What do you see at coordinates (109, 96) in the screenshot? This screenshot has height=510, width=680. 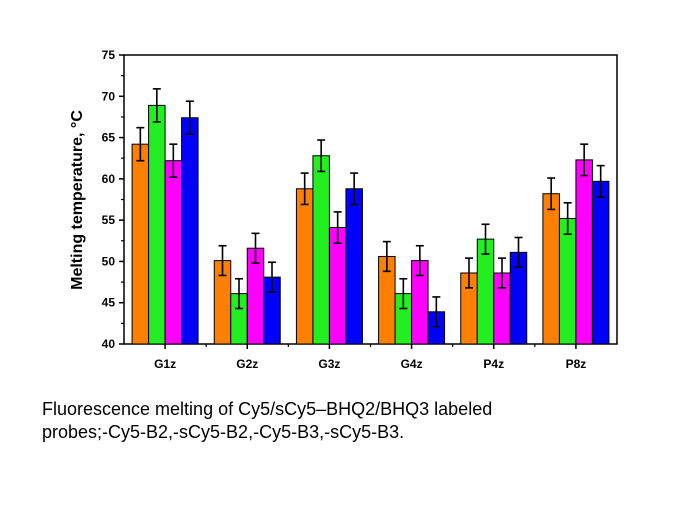 I see `y-tick-label: 70` at bounding box center [109, 96].